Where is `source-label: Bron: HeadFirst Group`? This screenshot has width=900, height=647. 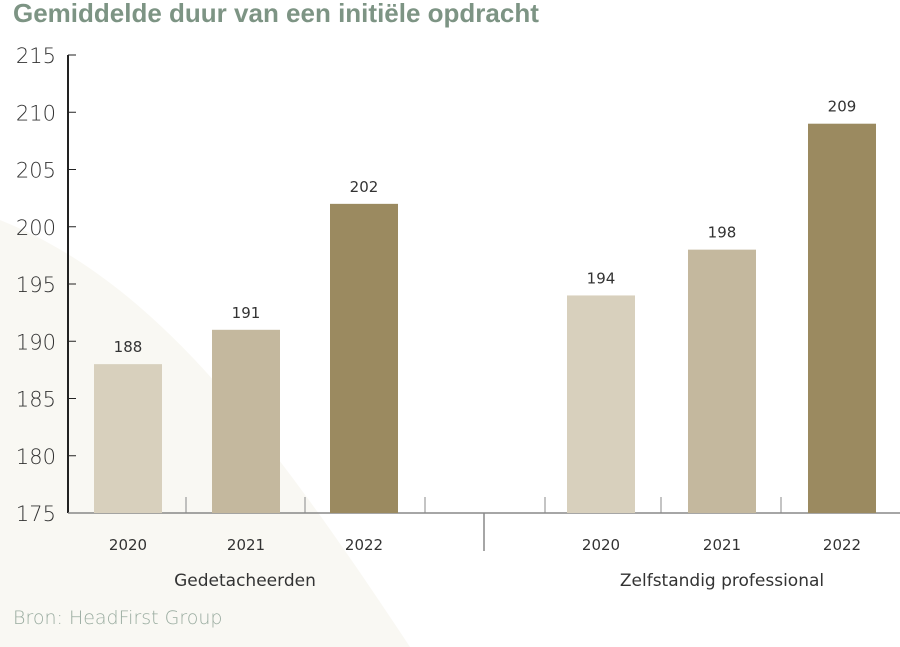 source-label: Bron: HeadFirst Group is located at coordinates (118, 618).